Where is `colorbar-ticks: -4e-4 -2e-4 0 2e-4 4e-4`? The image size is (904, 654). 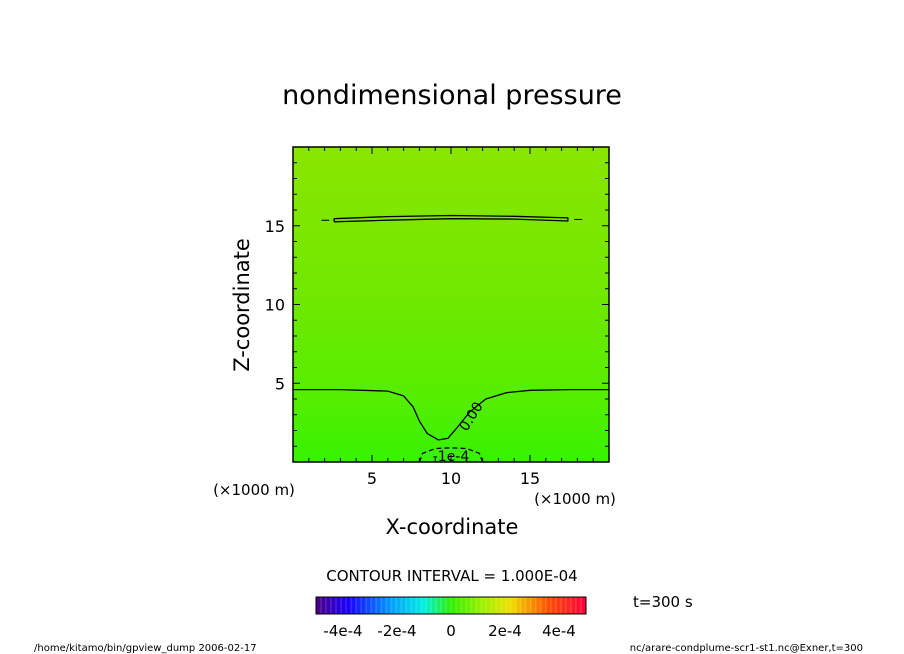 colorbar-ticks: -4e-4 -2e-4 0 2e-4 4e-4 is located at coordinates (449, 631).